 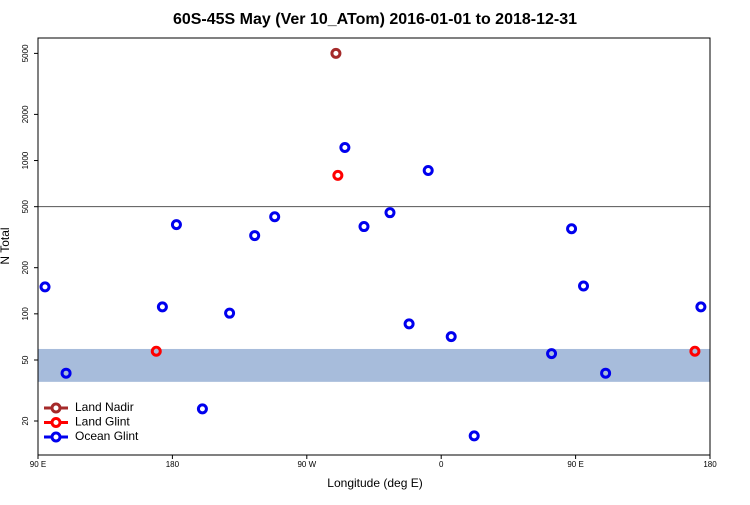 What do you see at coordinates (25, 314) in the screenshot?
I see `y-tick-label: 100` at bounding box center [25, 314].